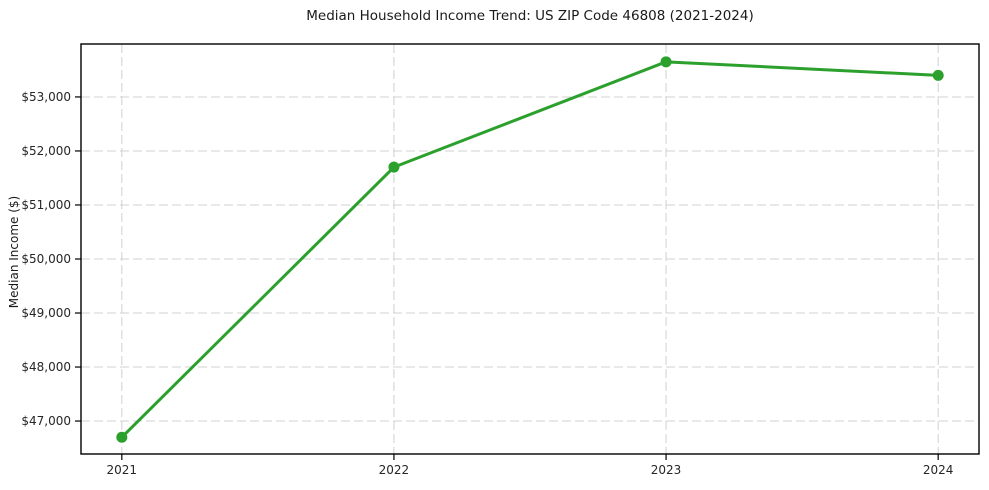 The width and height of the screenshot is (989, 490). What do you see at coordinates (46, 313) in the screenshot?
I see `y-tick-label: $49,000` at bounding box center [46, 313].